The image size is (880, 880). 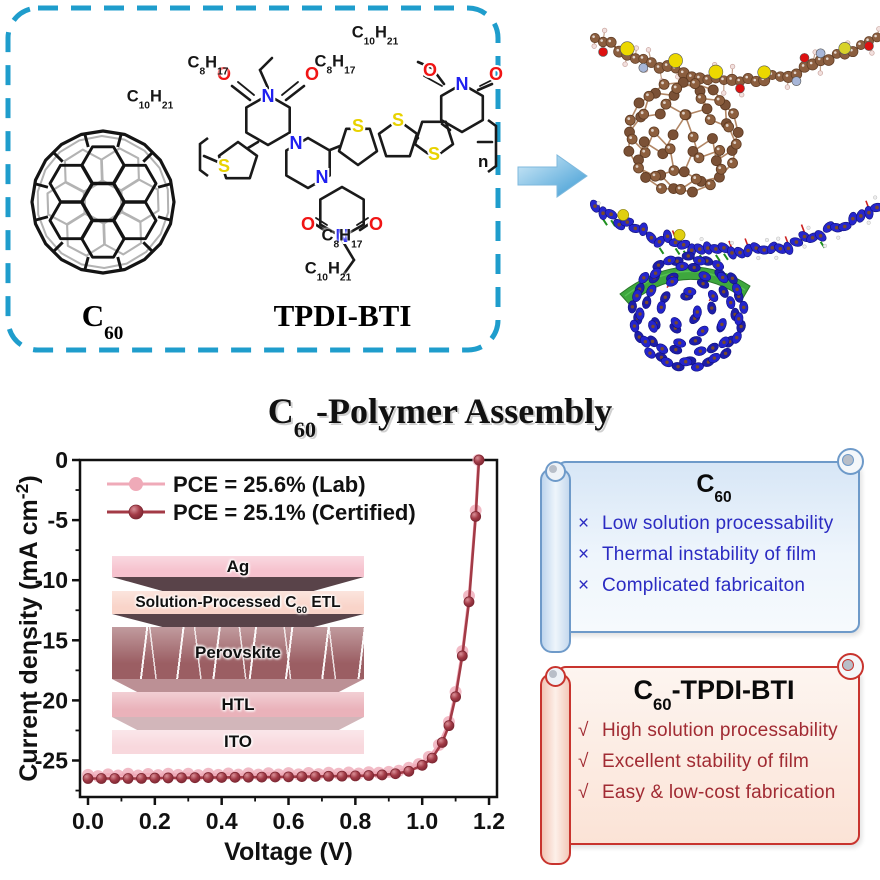 I want to click on y-tick-label: -5, so click(x=58, y=520).